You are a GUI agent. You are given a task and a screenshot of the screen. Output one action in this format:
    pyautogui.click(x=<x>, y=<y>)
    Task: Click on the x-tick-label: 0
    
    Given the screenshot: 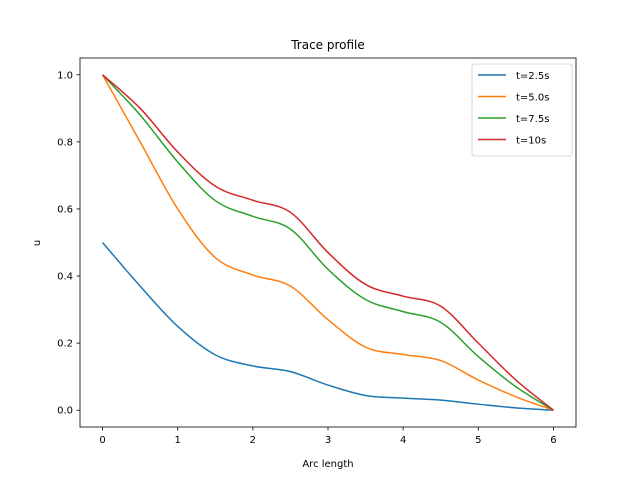 What is the action you would take?
    pyautogui.click(x=102, y=440)
    